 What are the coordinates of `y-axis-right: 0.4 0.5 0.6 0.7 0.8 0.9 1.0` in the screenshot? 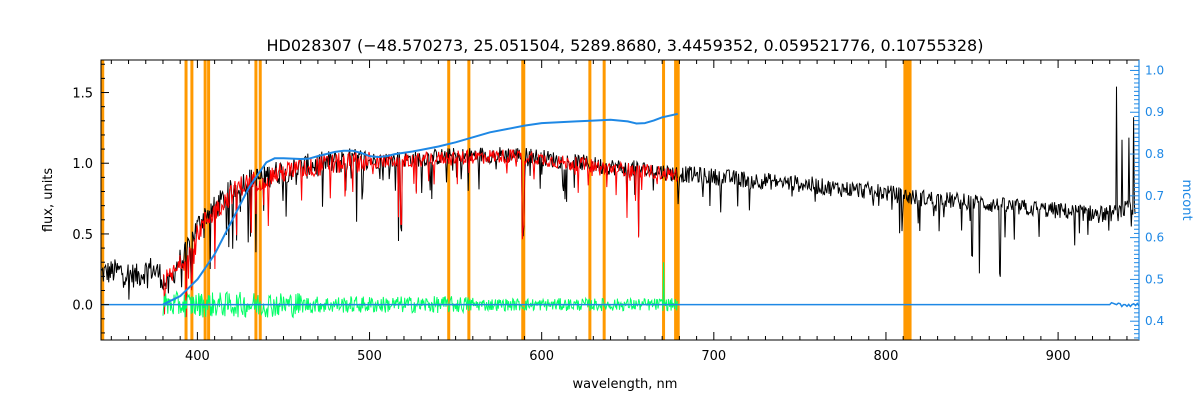 It's located at (1147, 201).